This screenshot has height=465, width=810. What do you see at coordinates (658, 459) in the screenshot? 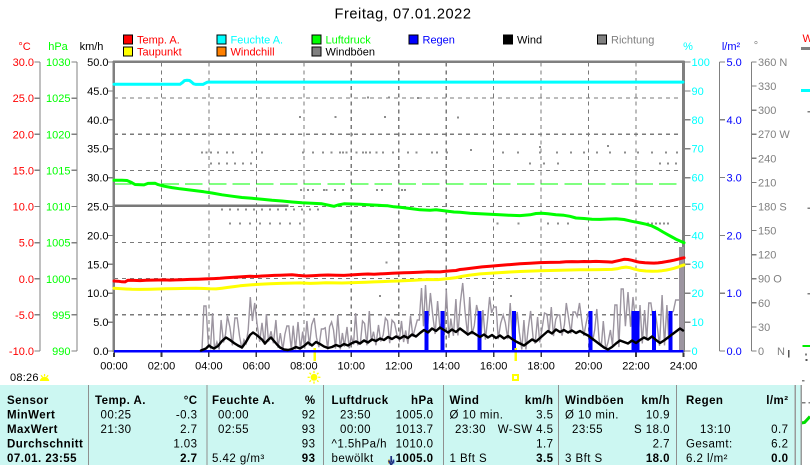
I see `svg-text: 18.0` at bounding box center [658, 459].